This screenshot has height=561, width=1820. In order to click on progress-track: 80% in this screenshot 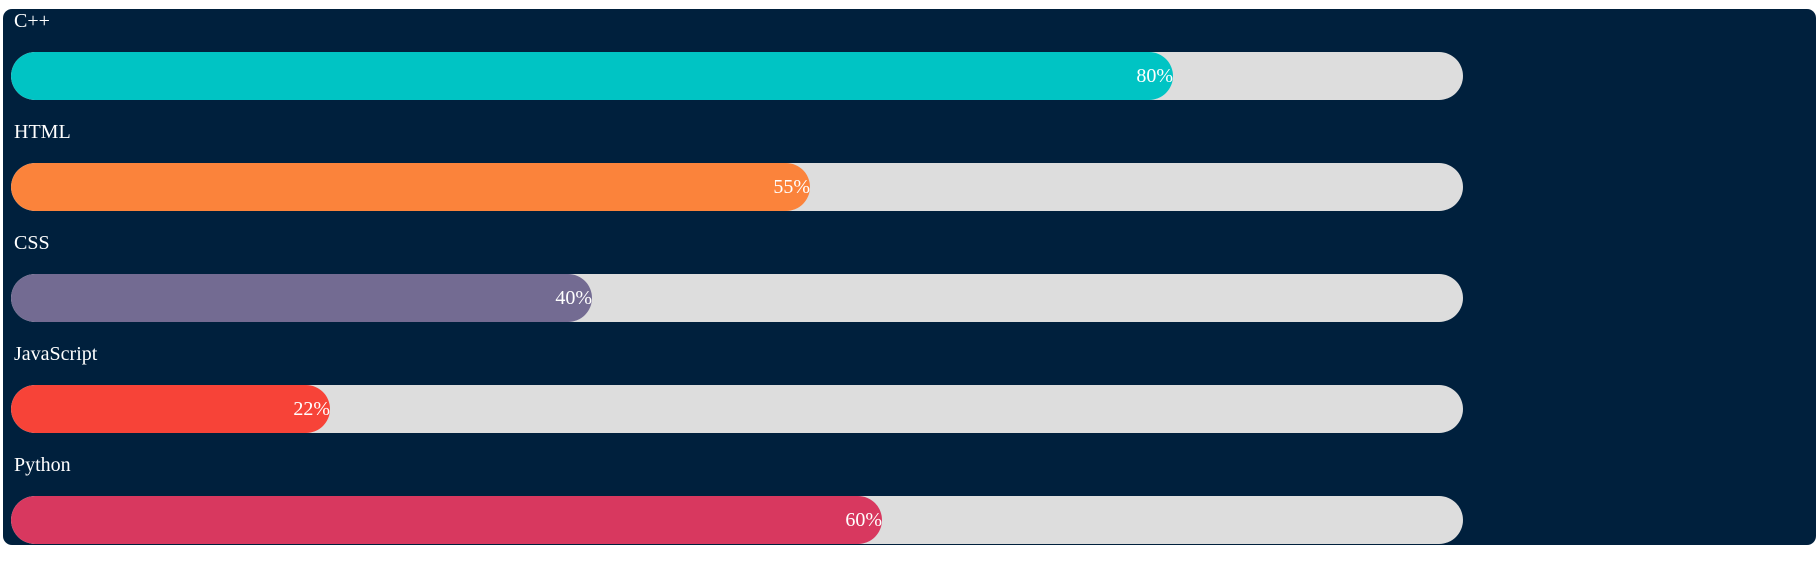, I will do `click(737, 76)`.